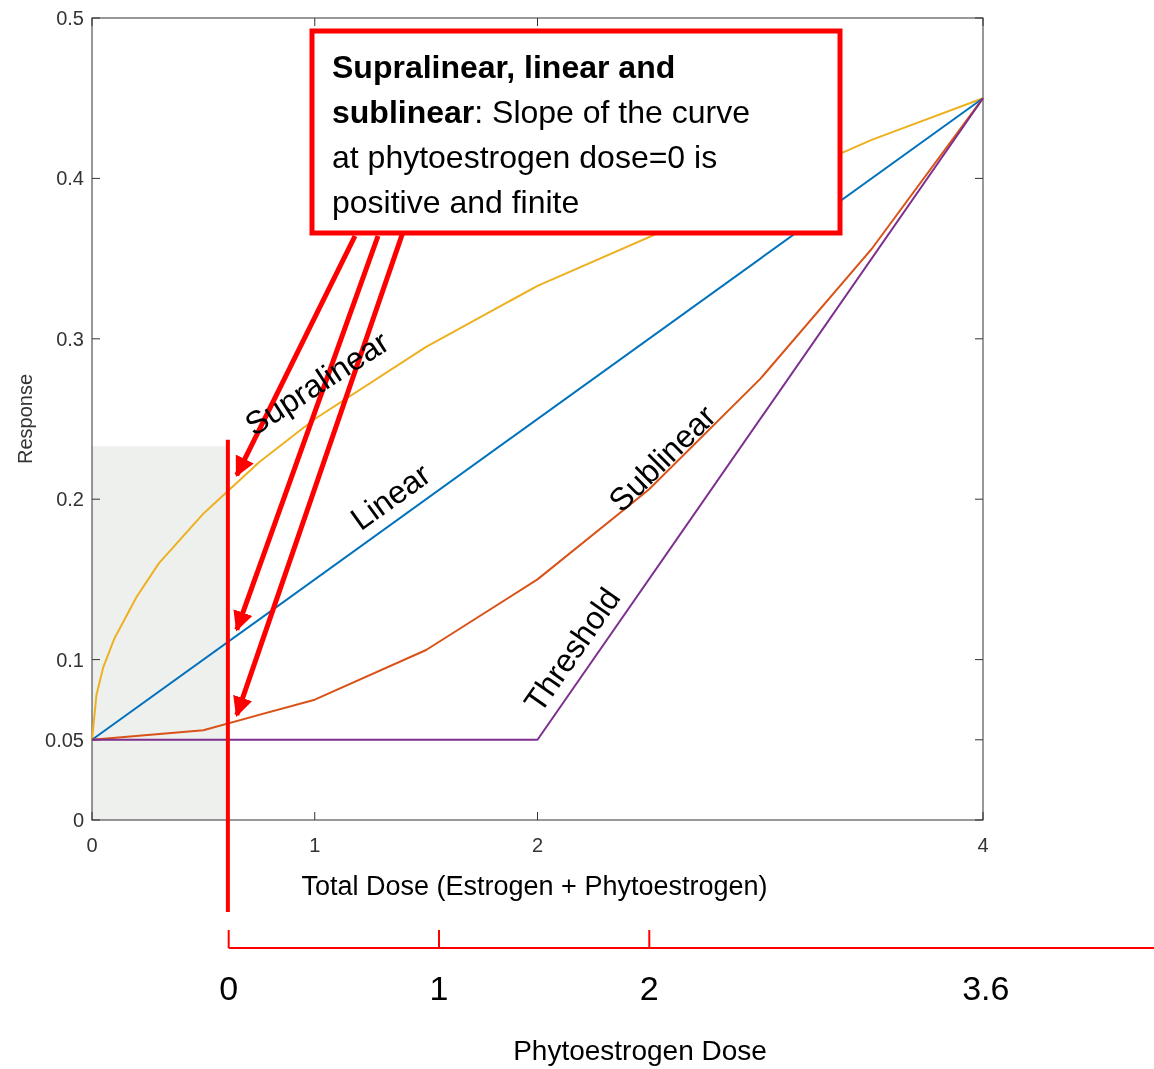  What do you see at coordinates (70, 338) in the screenshot?
I see `y-tick-label: 0.3` at bounding box center [70, 338].